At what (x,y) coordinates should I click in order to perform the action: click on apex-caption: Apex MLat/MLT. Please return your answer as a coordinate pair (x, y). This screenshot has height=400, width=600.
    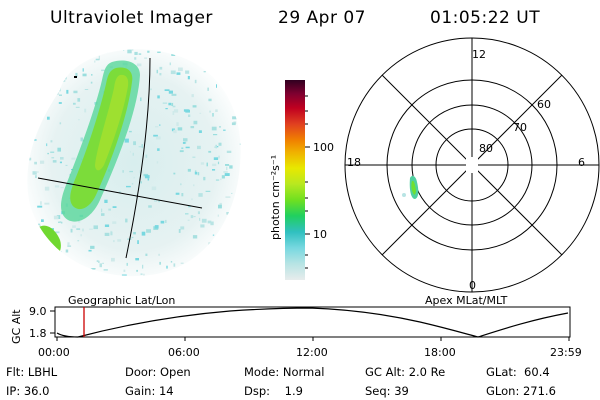
    Looking at the image, I should click on (466, 300).